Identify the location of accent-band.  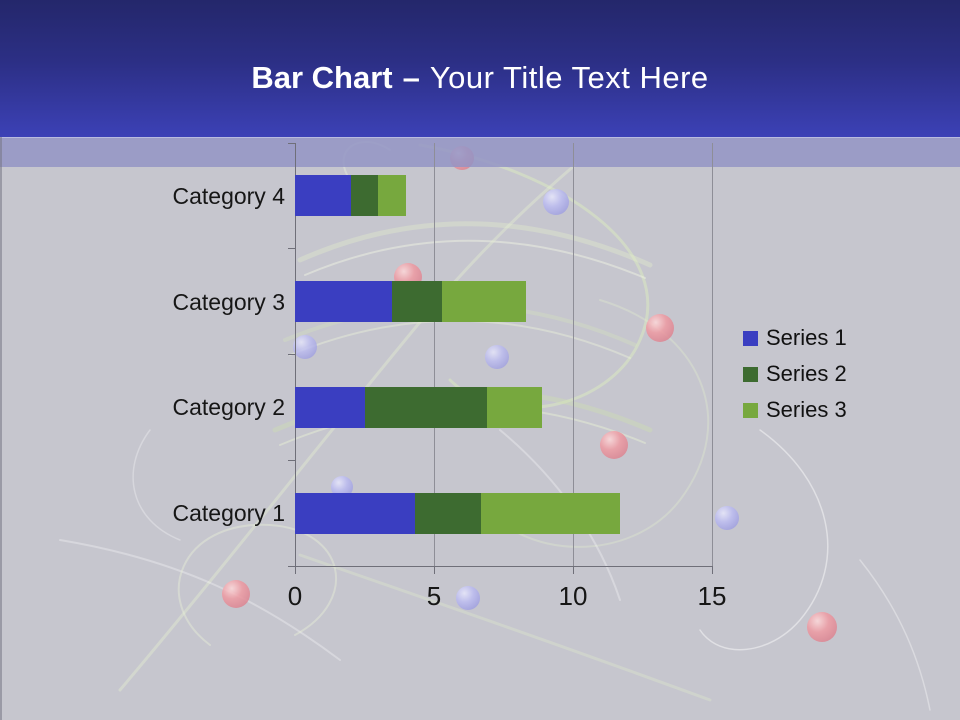
(480, 152).